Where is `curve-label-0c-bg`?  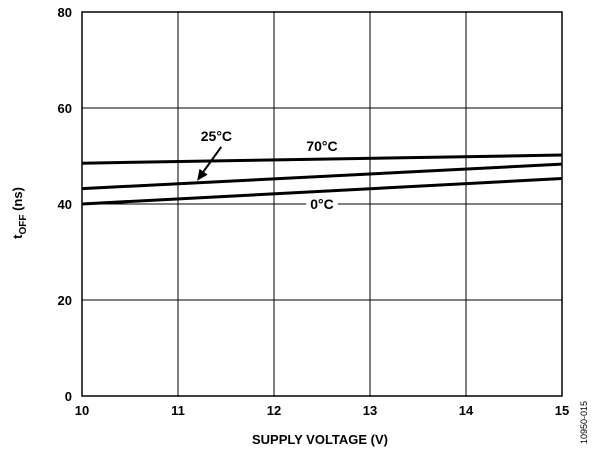
curve-label-0c-bg is located at coordinates (322, 204).